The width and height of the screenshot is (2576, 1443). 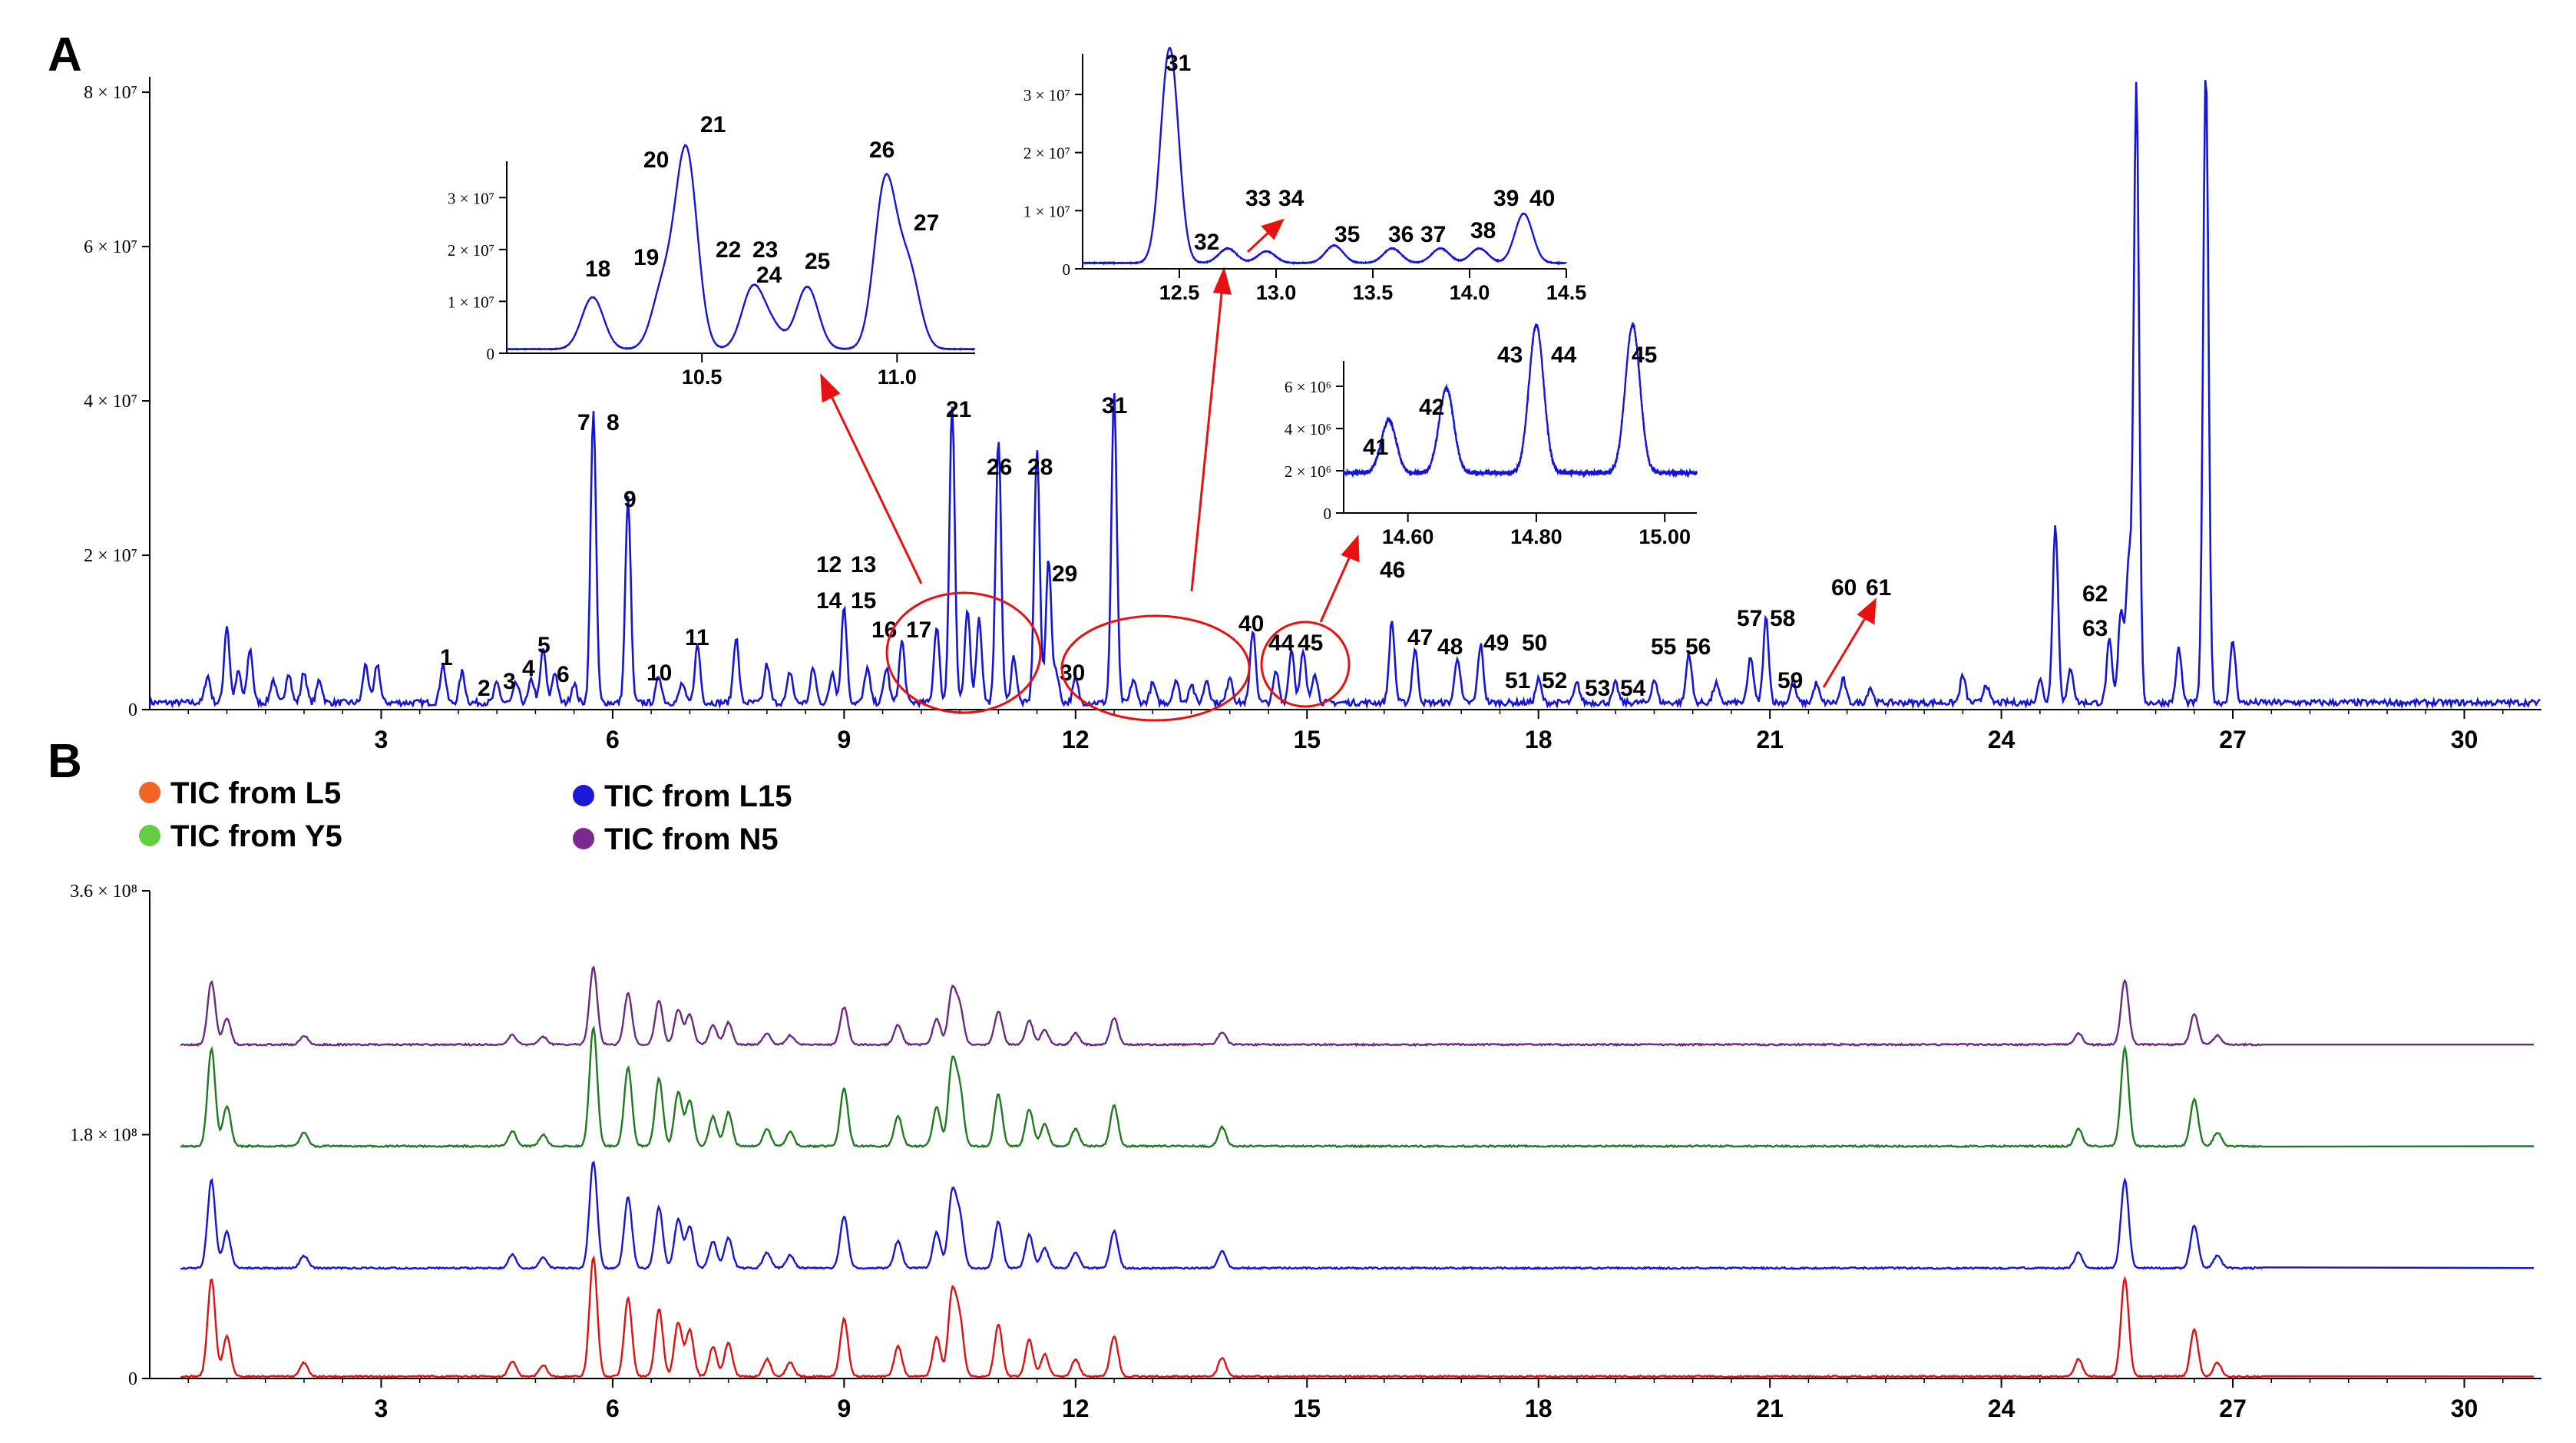 What do you see at coordinates (597, 269) in the screenshot?
I see `inset-1-peak-18: 18` at bounding box center [597, 269].